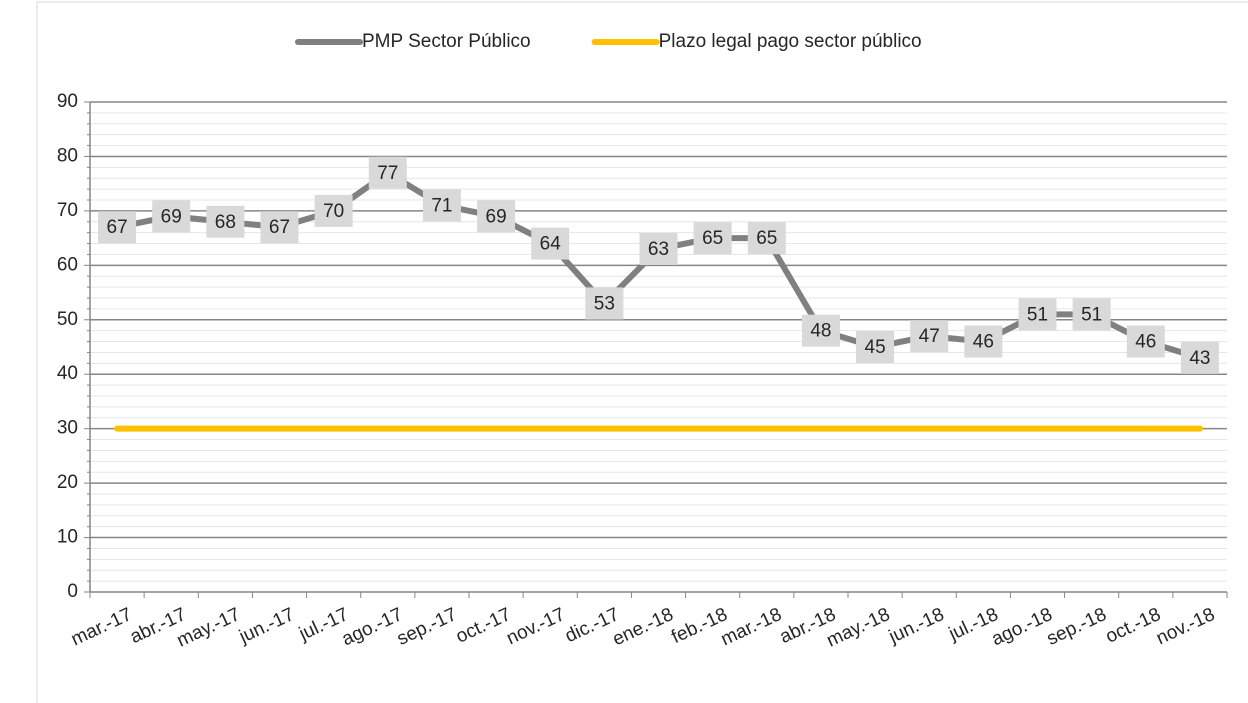 Image resolution: width=1248 pixels, height=703 pixels. I want to click on y-tick-label: 60, so click(67, 264).